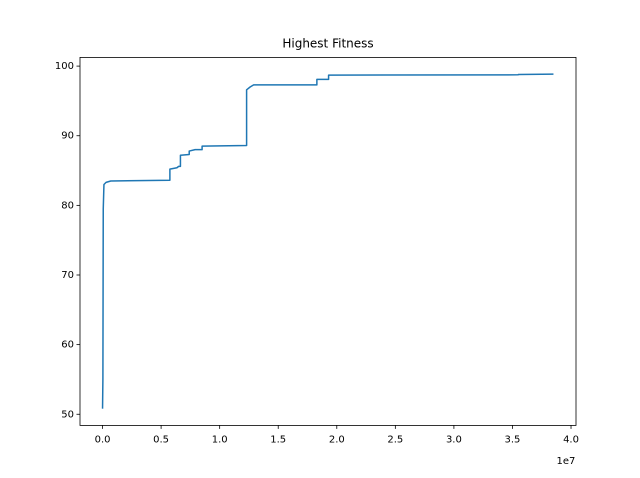 The image size is (640, 478). Describe the element at coordinates (566, 461) in the screenshot. I see `x-offset-label: 1e7` at that location.